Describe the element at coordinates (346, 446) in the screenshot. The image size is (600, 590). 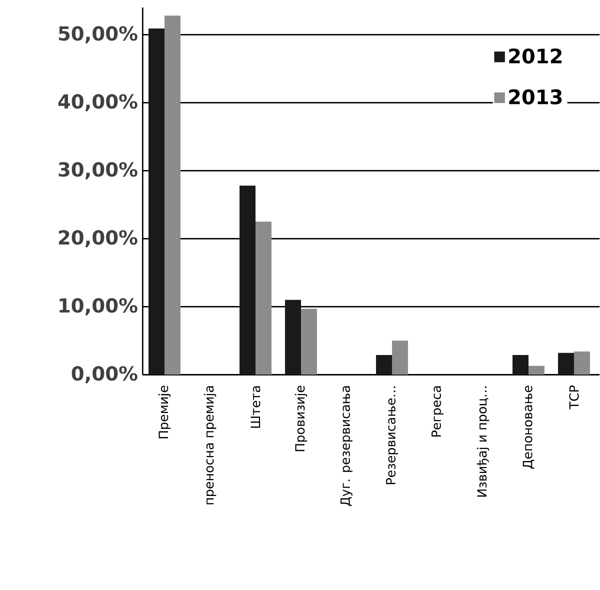
I see `x-tick-label: Дуг. резервисања` at that location.